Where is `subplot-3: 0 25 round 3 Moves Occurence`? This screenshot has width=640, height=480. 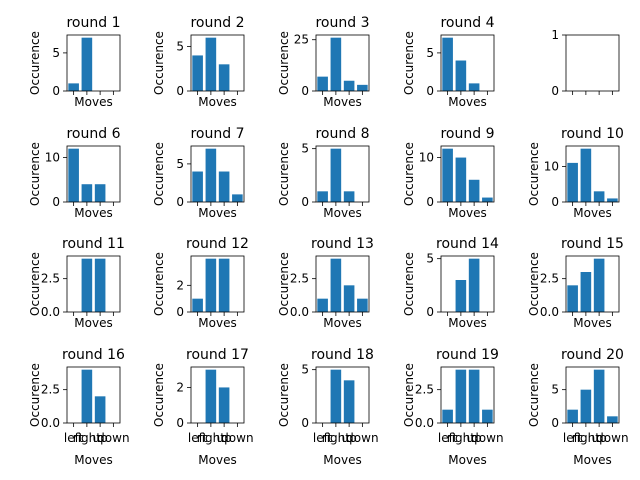
subplot-3: 0 25 round 3 Moves Occurence is located at coordinates (323, 62).